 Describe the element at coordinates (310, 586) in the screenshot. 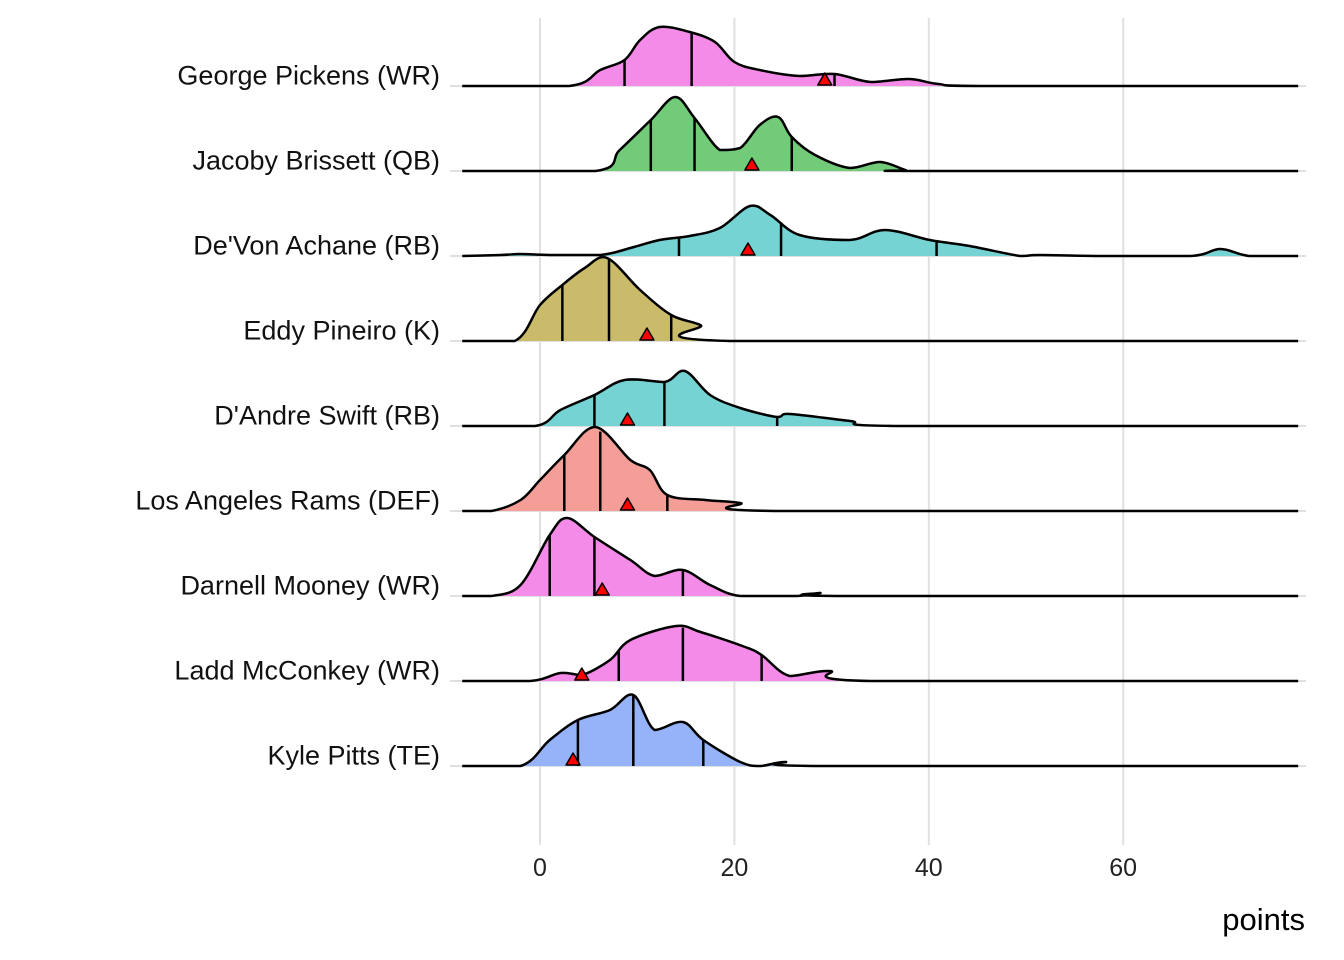

I see `y-label: Darnell Mooney (WR)` at that location.